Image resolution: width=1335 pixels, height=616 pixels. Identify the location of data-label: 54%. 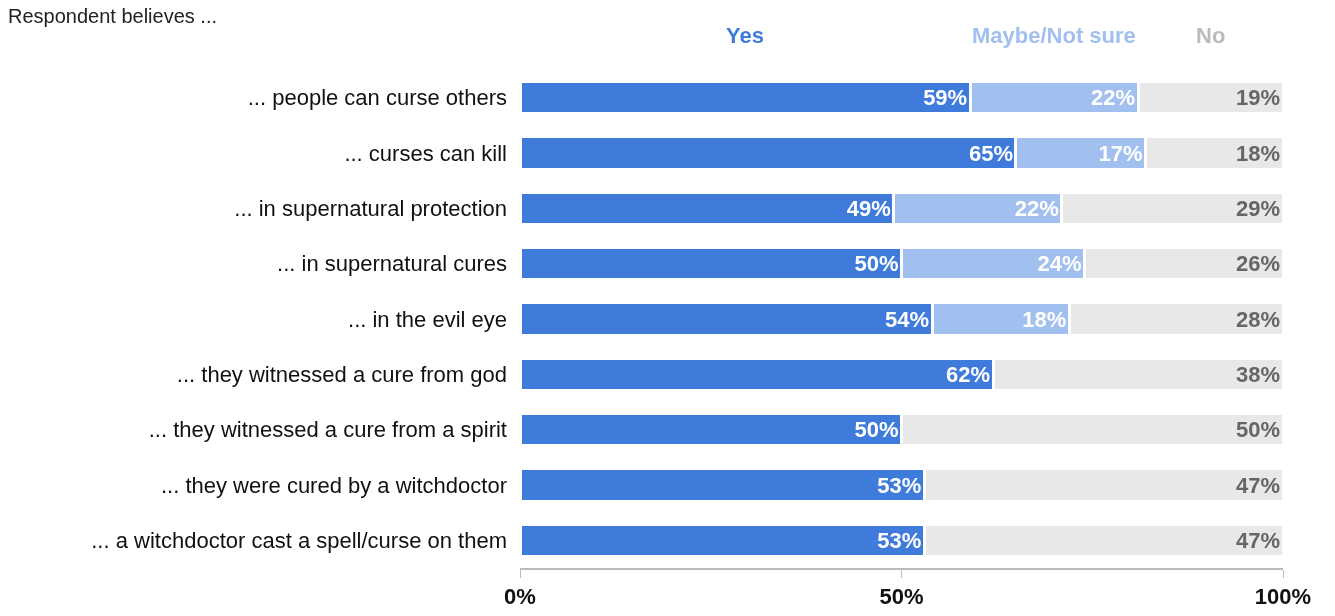
(907, 319).